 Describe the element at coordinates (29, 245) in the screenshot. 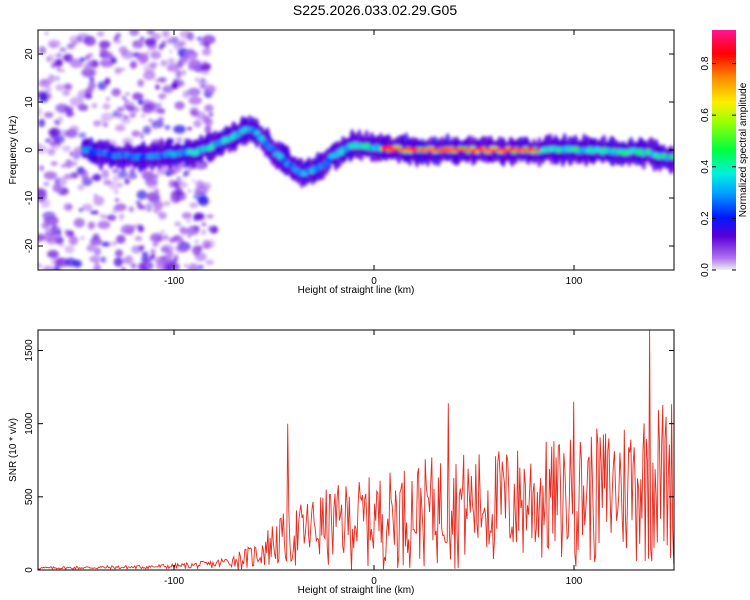

I see `spectrogram-y-tick-label: -20` at that location.